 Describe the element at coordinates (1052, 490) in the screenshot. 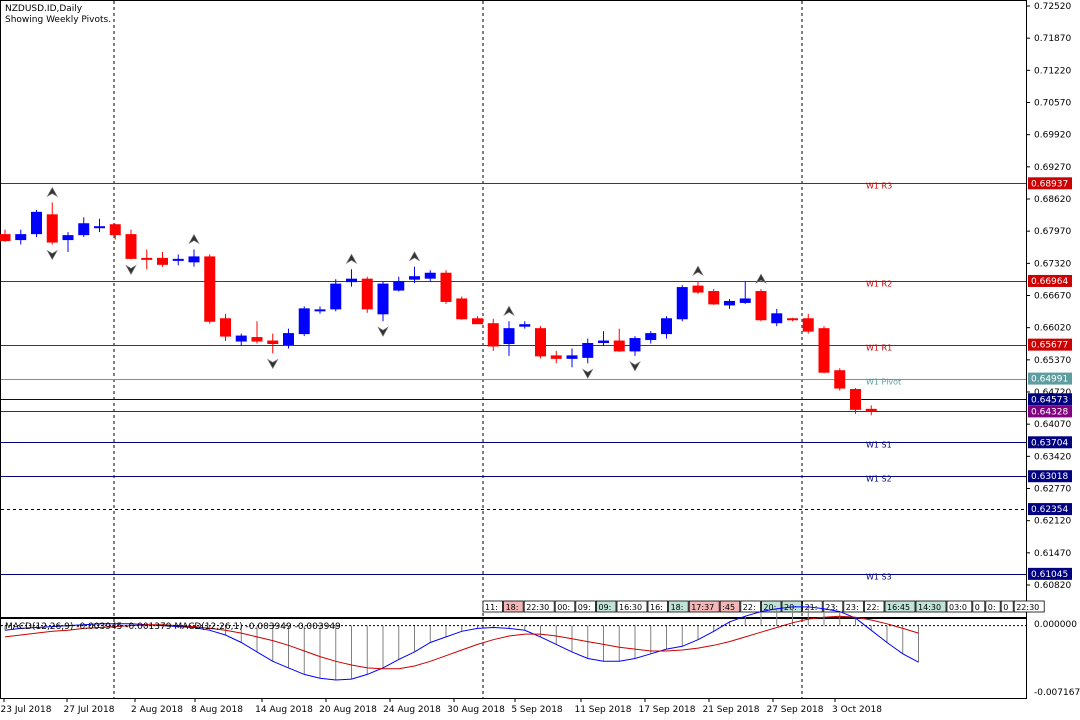

I see `y-tick-label: 0.62770` at that location.